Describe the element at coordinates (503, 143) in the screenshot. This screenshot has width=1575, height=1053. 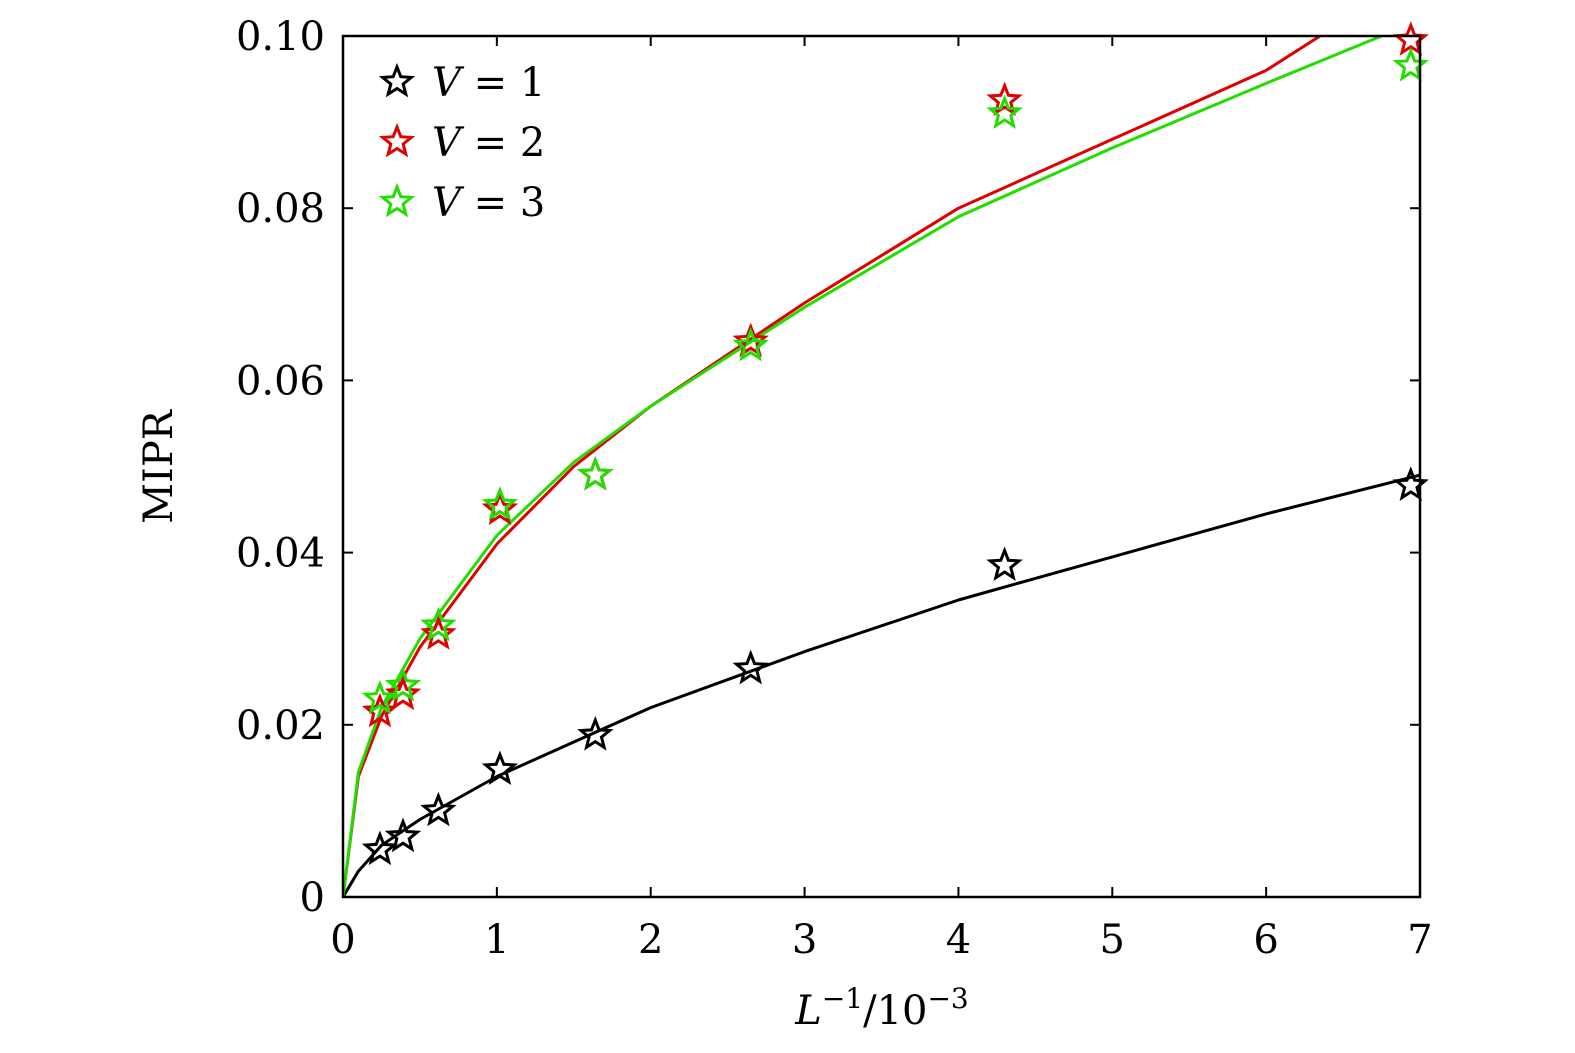
I see `legend-value: = 2` at that location.